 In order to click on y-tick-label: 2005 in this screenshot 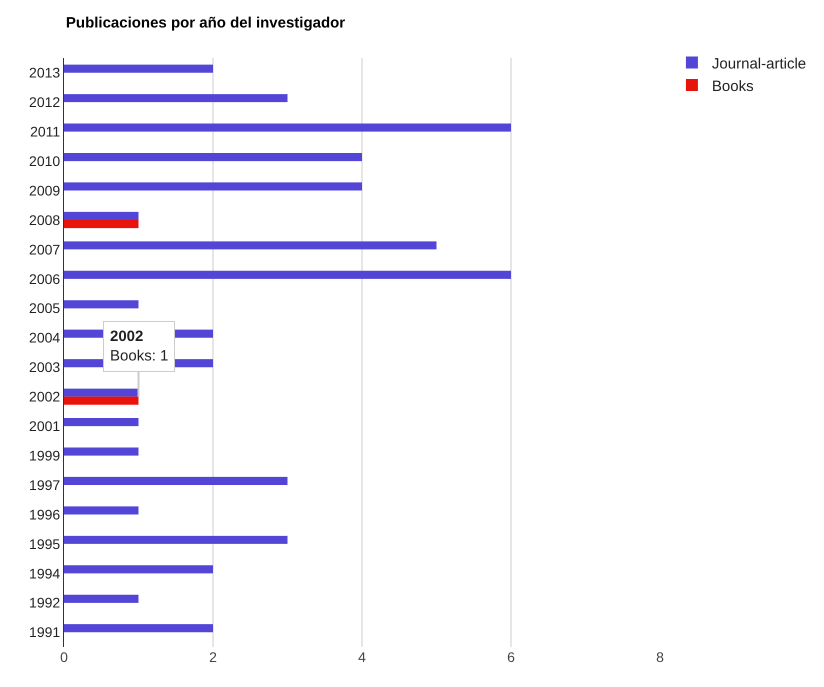, I will do `click(44, 308)`.